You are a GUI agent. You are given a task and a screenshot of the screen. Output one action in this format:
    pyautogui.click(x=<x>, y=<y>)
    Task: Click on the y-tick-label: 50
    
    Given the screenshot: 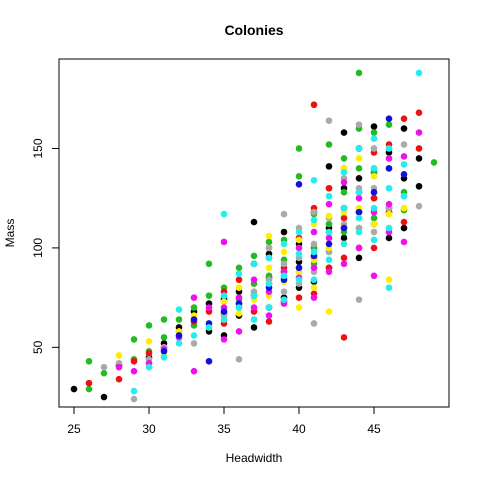 What is the action you would take?
    pyautogui.click(x=38, y=347)
    